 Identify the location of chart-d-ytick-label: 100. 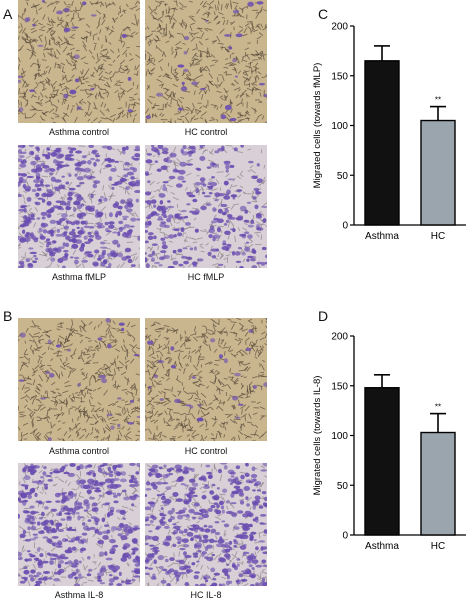
(339, 436).